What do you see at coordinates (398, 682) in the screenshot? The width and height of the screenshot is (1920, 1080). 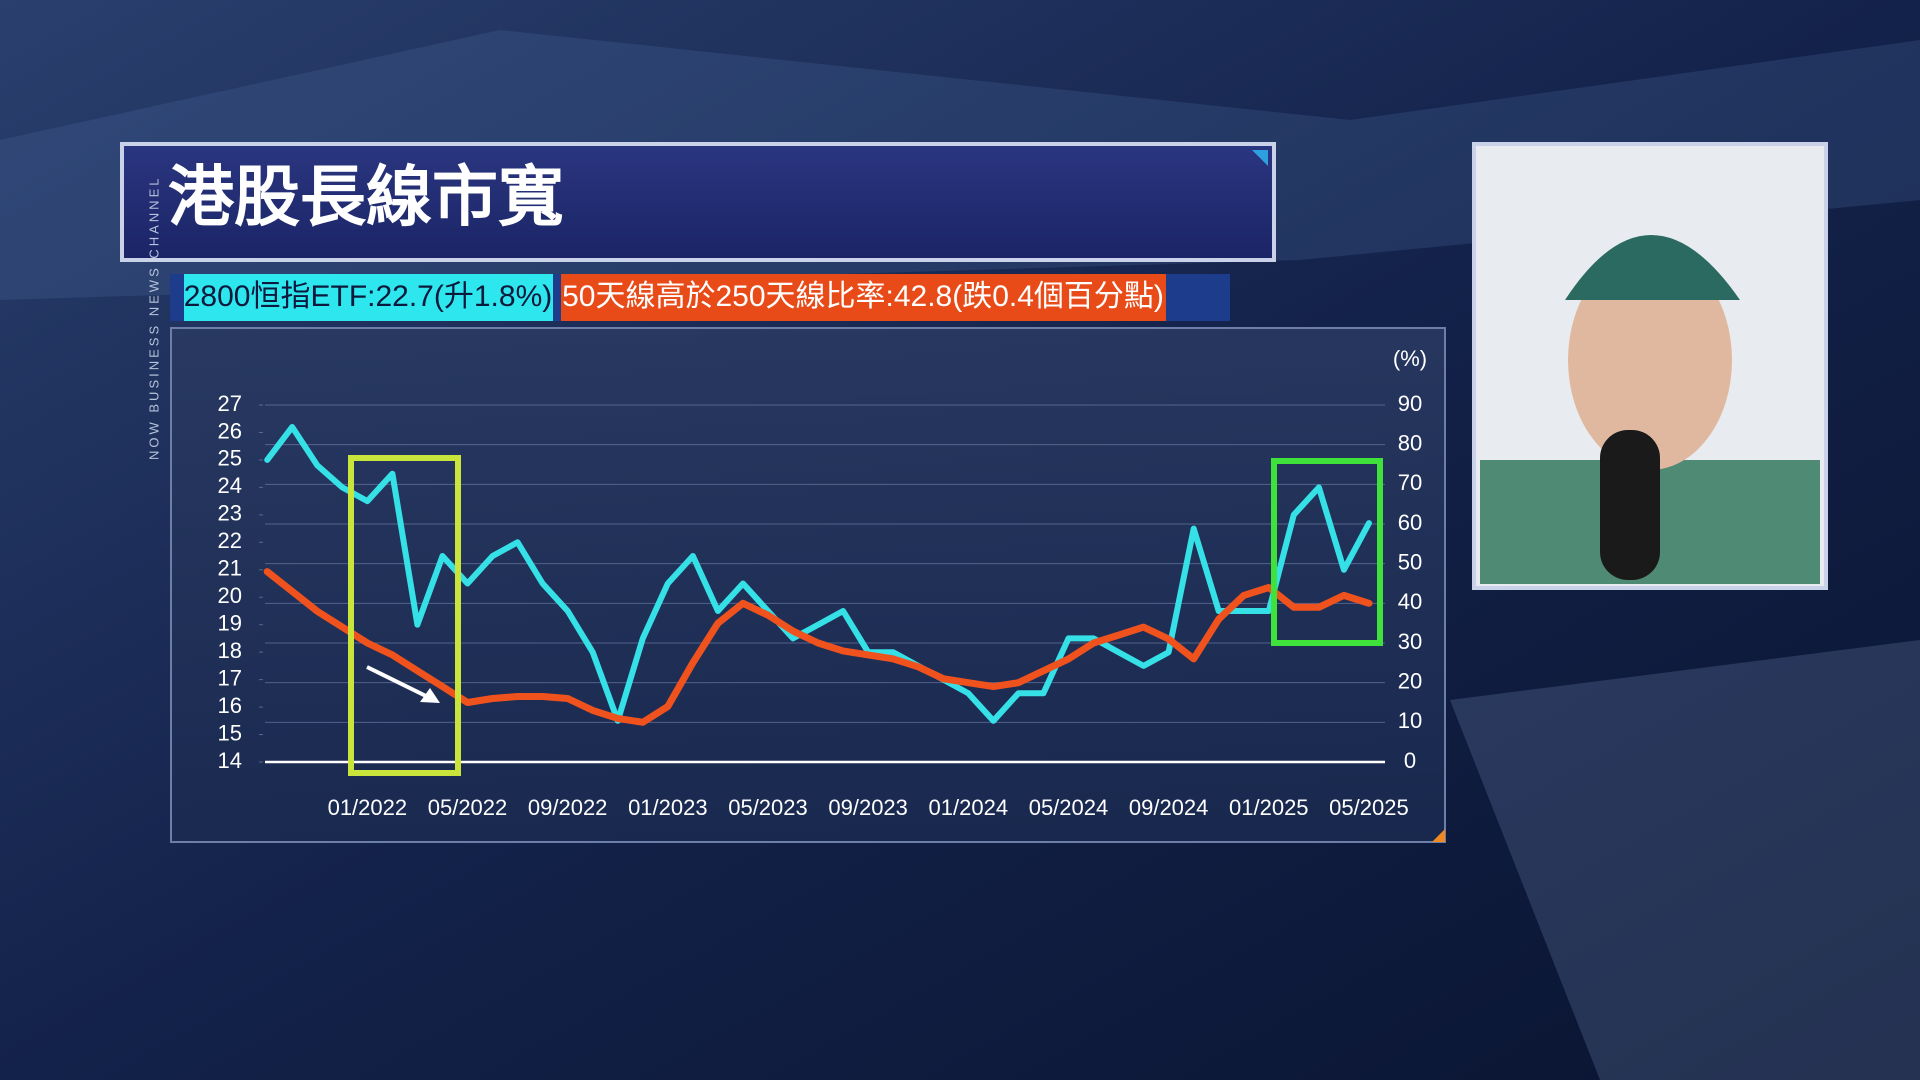 I see `arrow` at bounding box center [398, 682].